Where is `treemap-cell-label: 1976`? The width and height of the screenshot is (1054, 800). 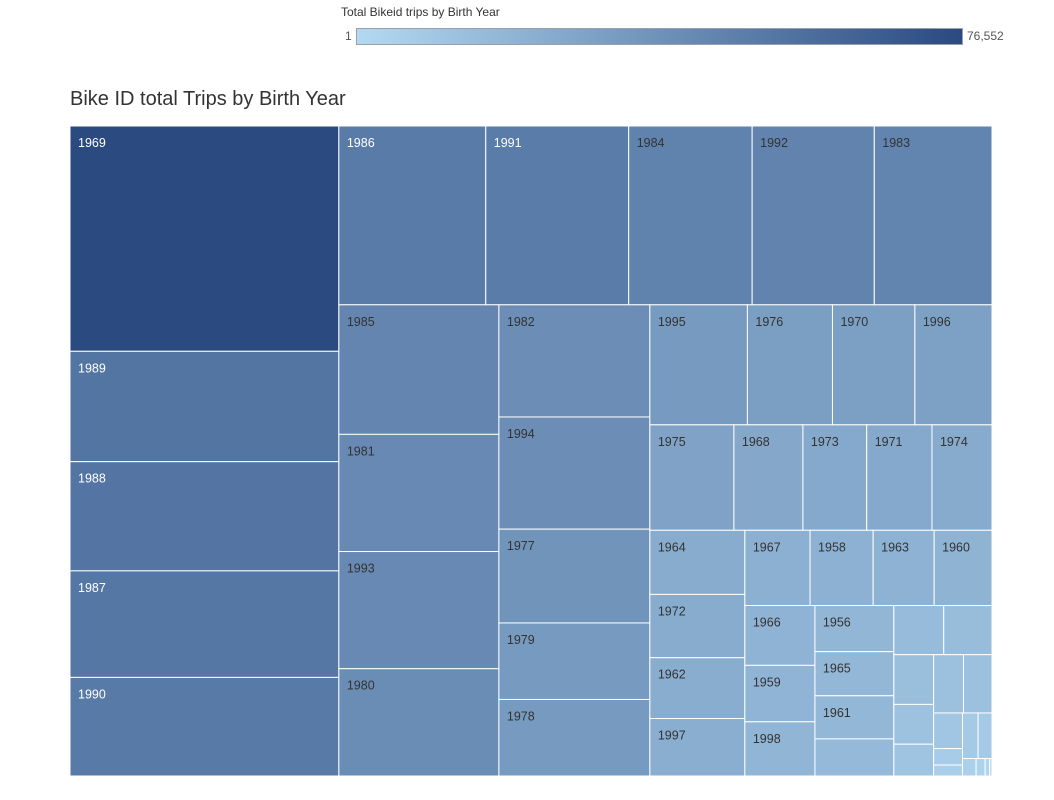 treemap-cell-label: 1976 is located at coordinates (769, 322).